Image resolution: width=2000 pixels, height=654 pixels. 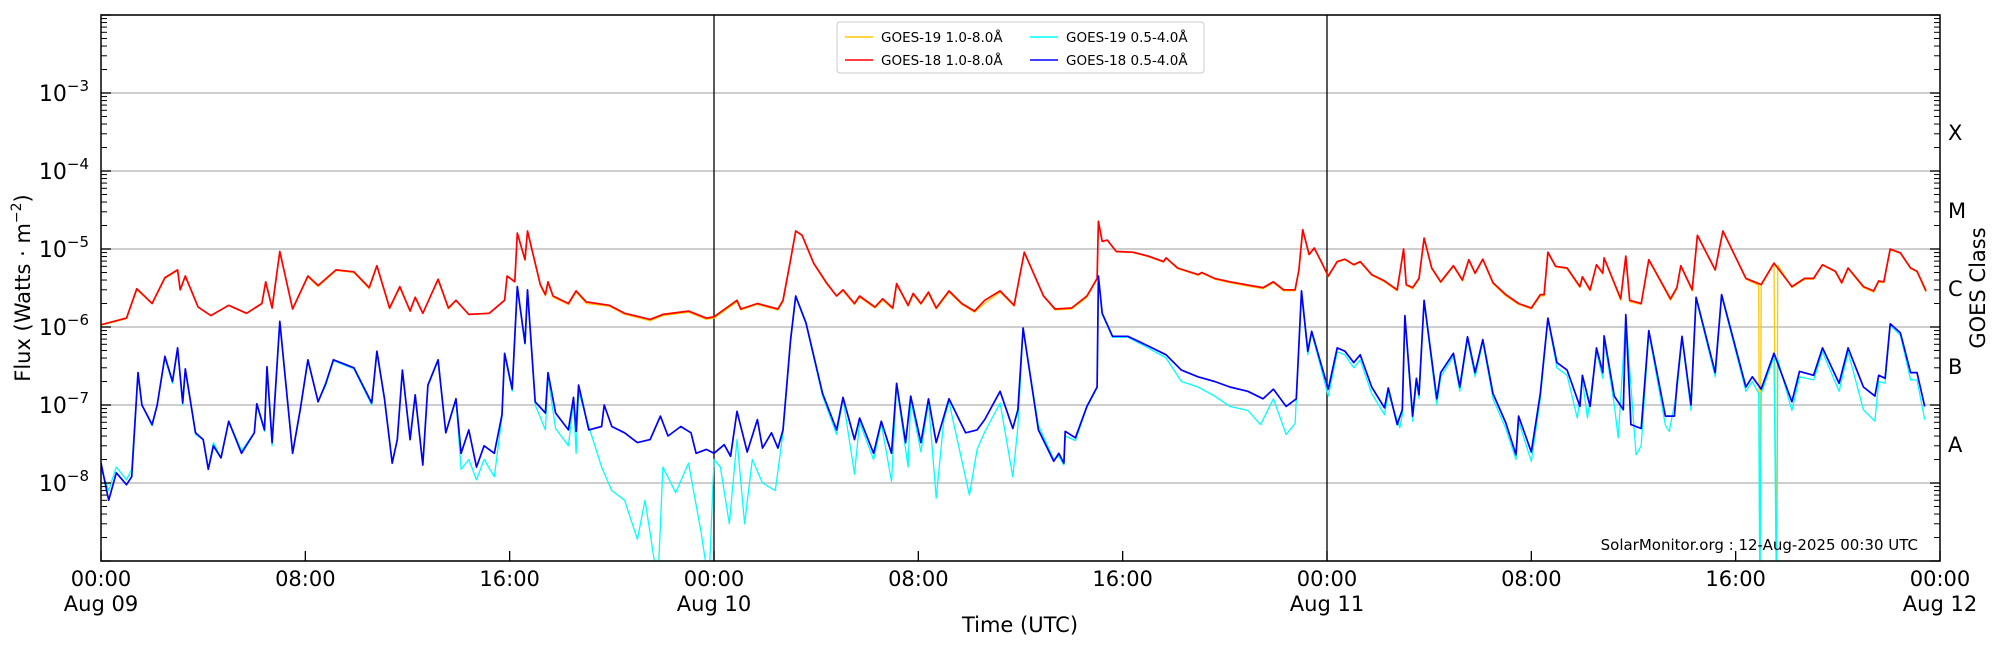 What do you see at coordinates (64, 482) in the screenshot?
I see `y-tick-label: 10⁻⁸` at bounding box center [64, 482].